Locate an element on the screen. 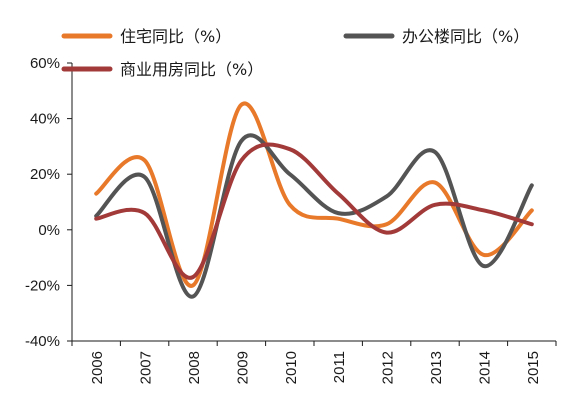 The width and height of the screenshot is (576, 408). x-tick-label: 2011 is located at coordinates (339, 367).